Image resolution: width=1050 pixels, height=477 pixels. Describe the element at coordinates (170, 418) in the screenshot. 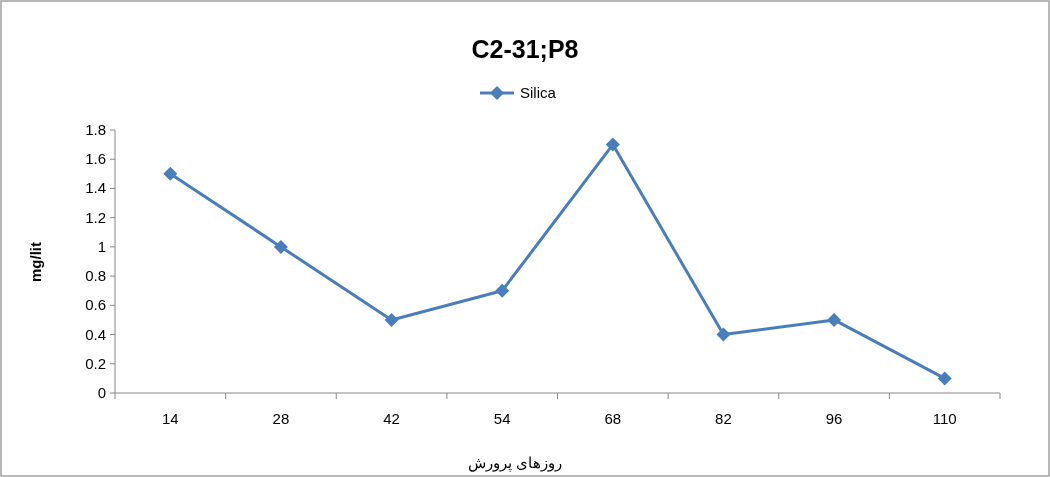

I see `x-tick-label: 14` at that location.